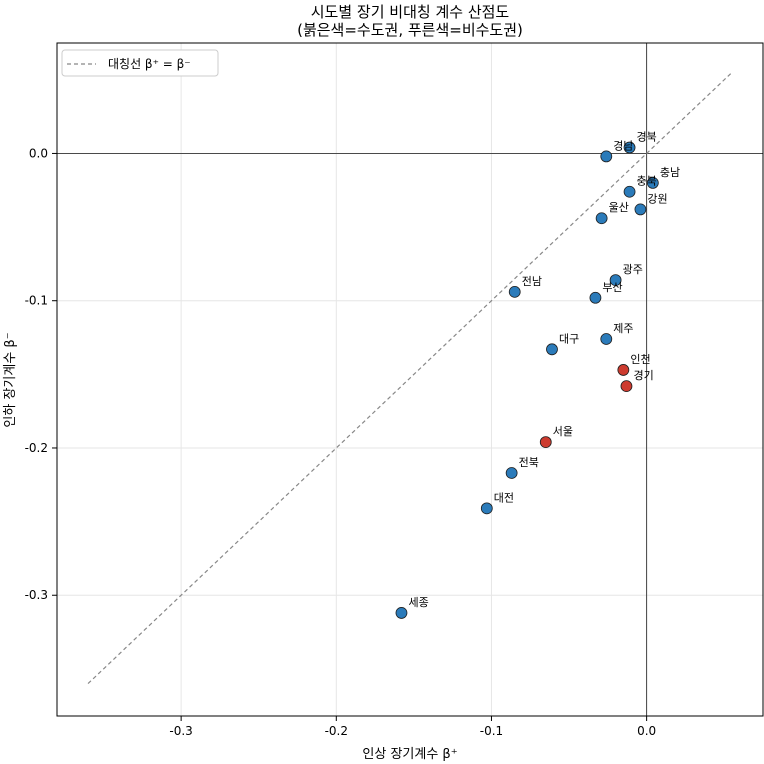 The width and height of the screenshot is (764, 764). Describe the element at coordinates (410, 30) in the screenshot. I see `chart-subtitle: (붉은색=수도권, 푸른색=비수도권)` at that location.